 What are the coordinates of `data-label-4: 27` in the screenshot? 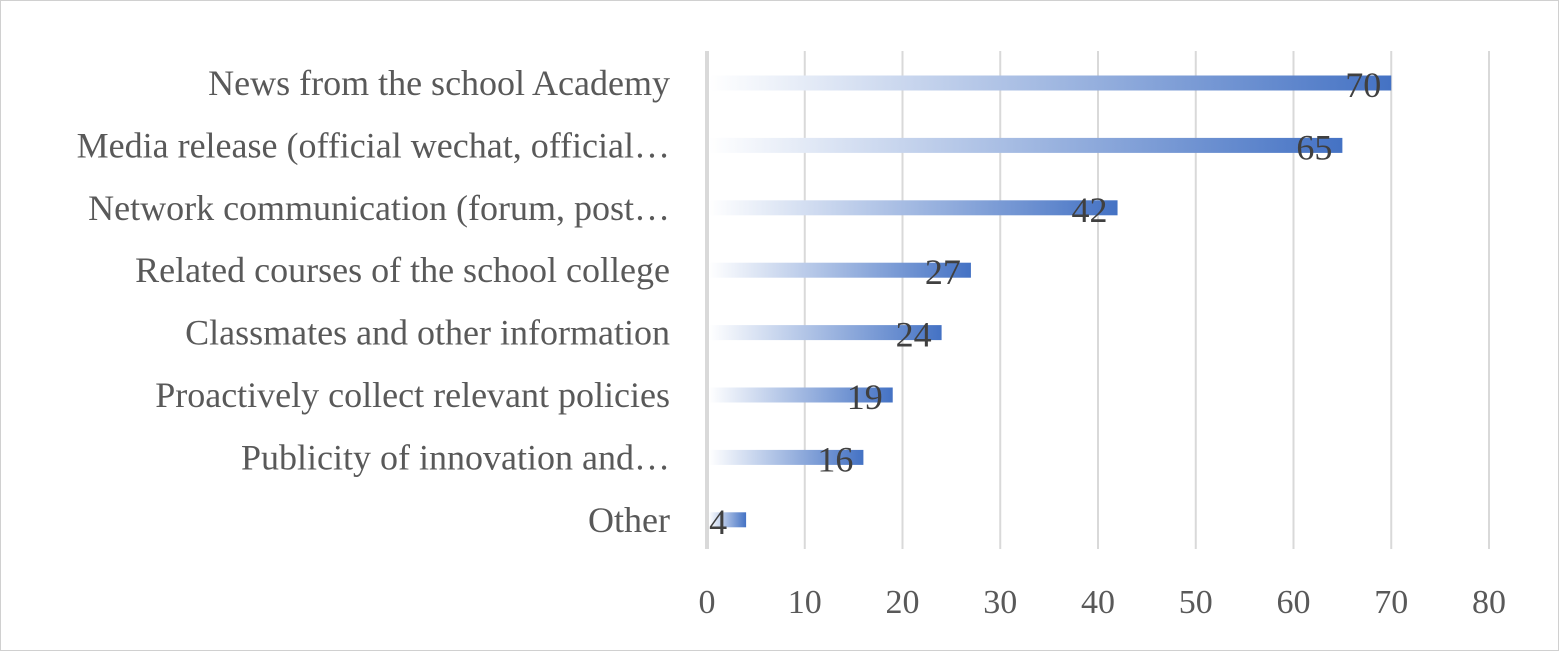 It's located at (943, 272).